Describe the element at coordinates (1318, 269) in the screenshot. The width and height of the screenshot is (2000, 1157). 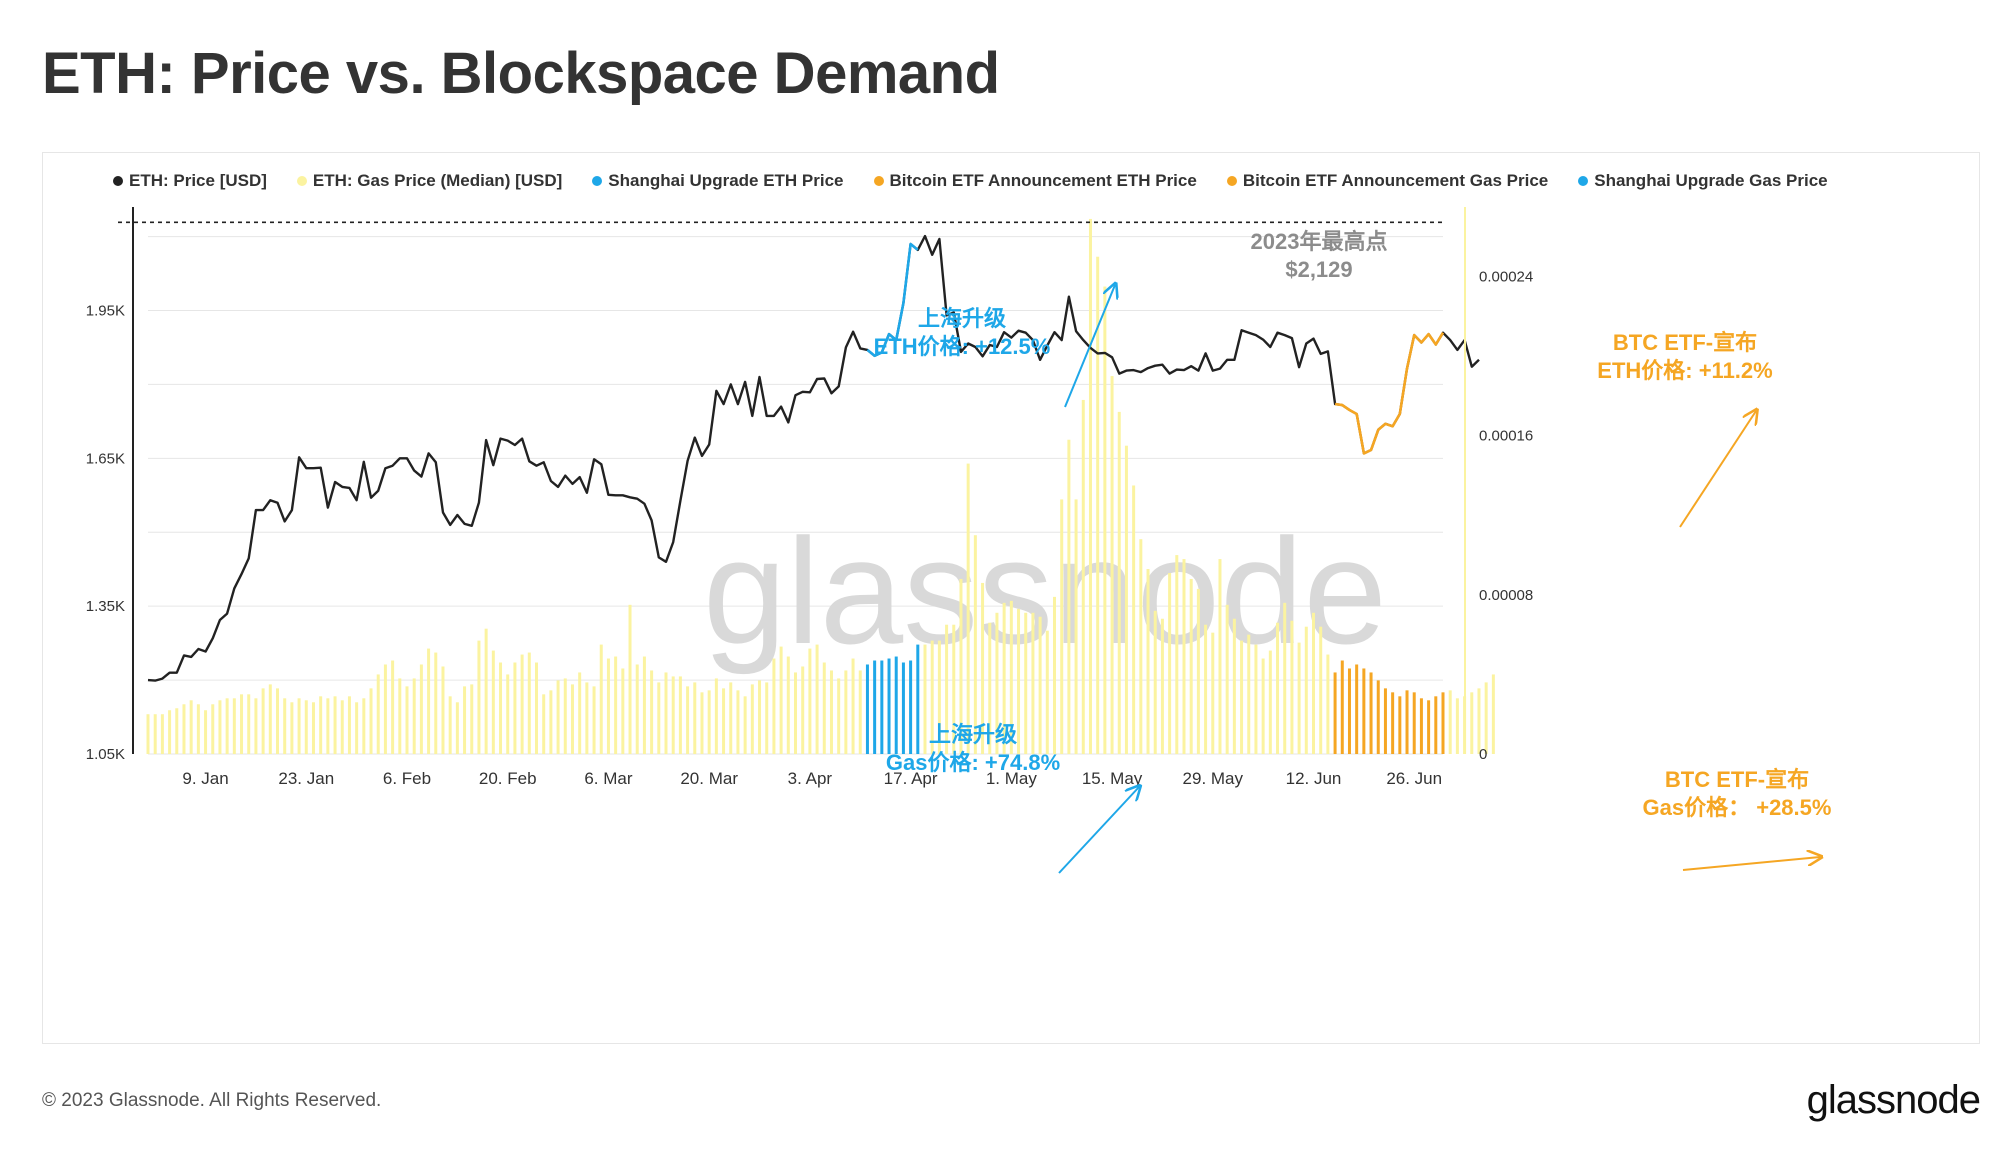
I see `ath-label-line2: $2,129` at that location.